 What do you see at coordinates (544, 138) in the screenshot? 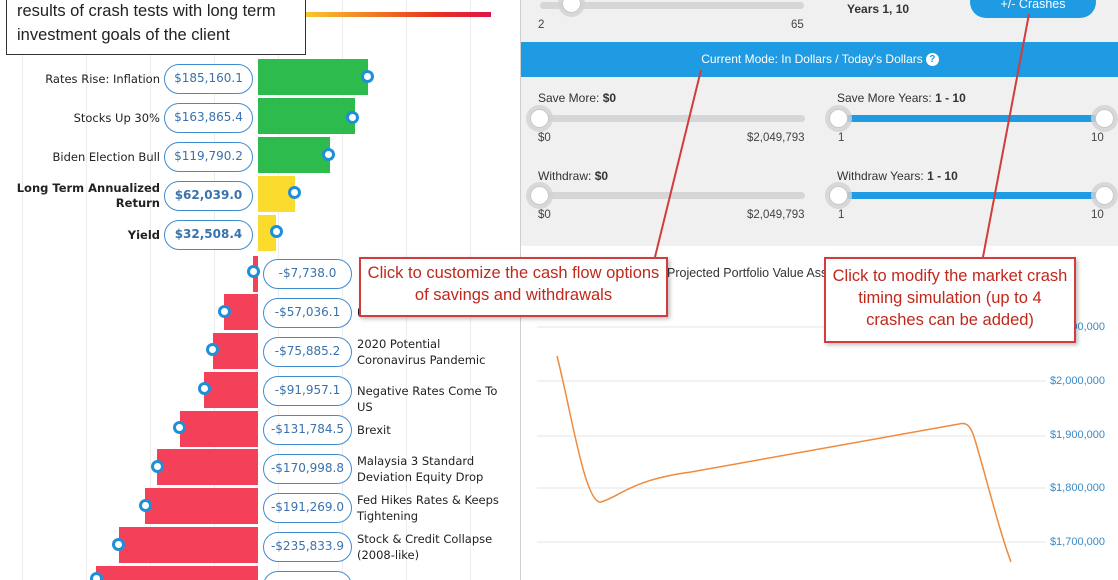
I see `save-more-min: $0` at bounding box center [544, 138].